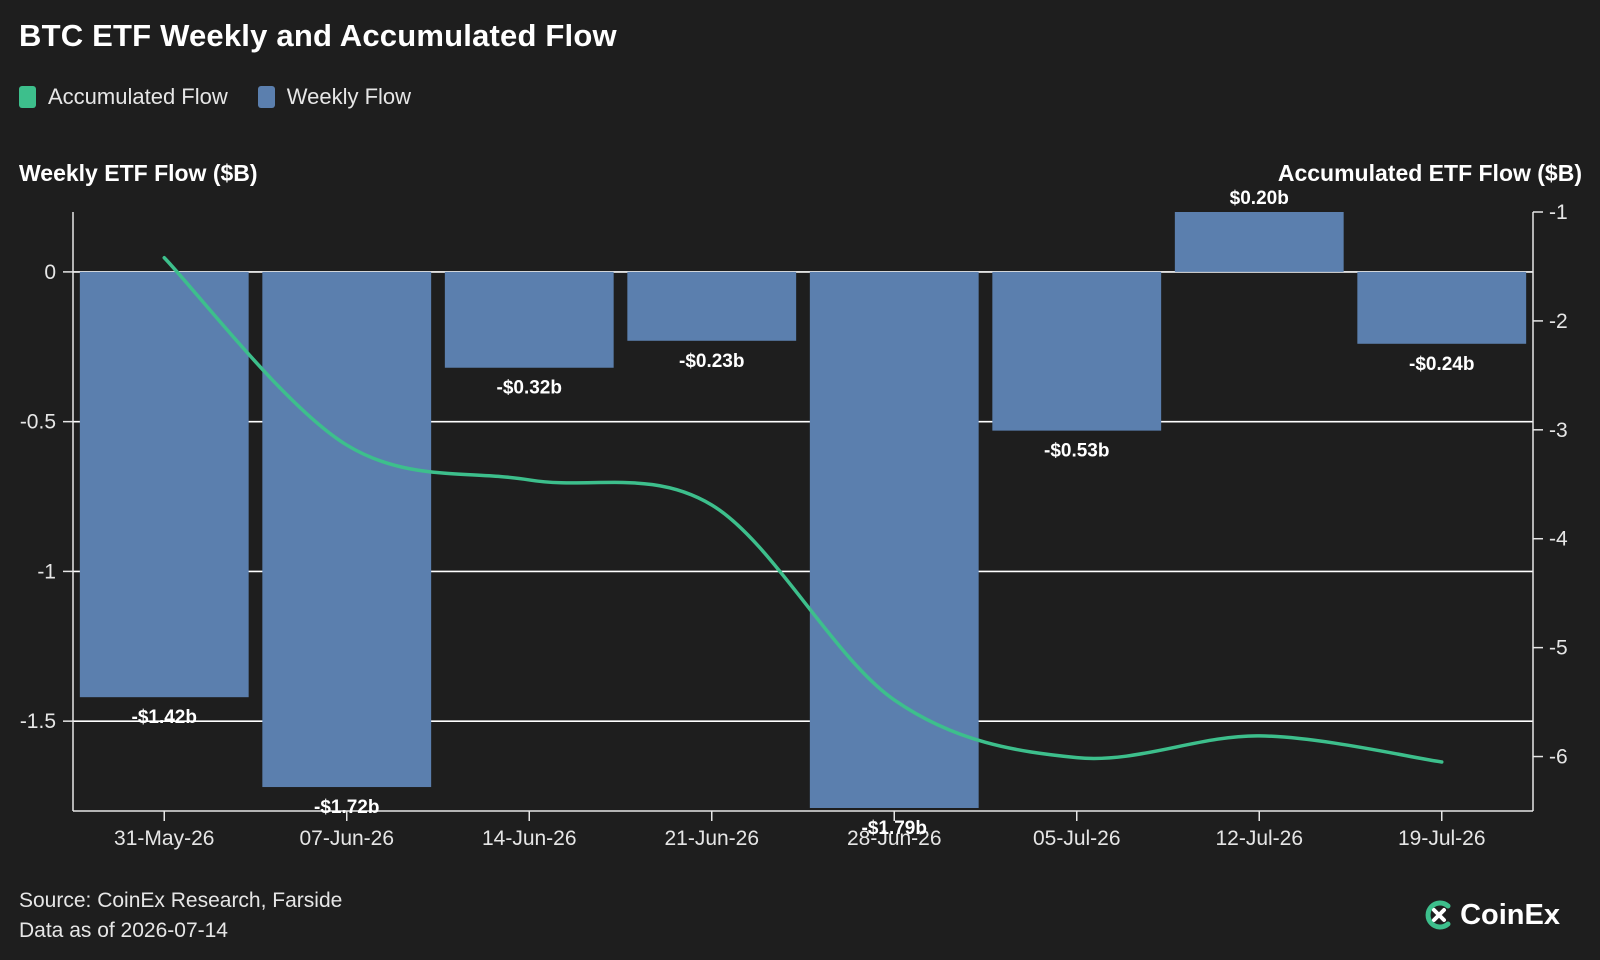  I want to click on y-axis-title-right: Accumulated ETF Flow ($B), so click(1429, 173).